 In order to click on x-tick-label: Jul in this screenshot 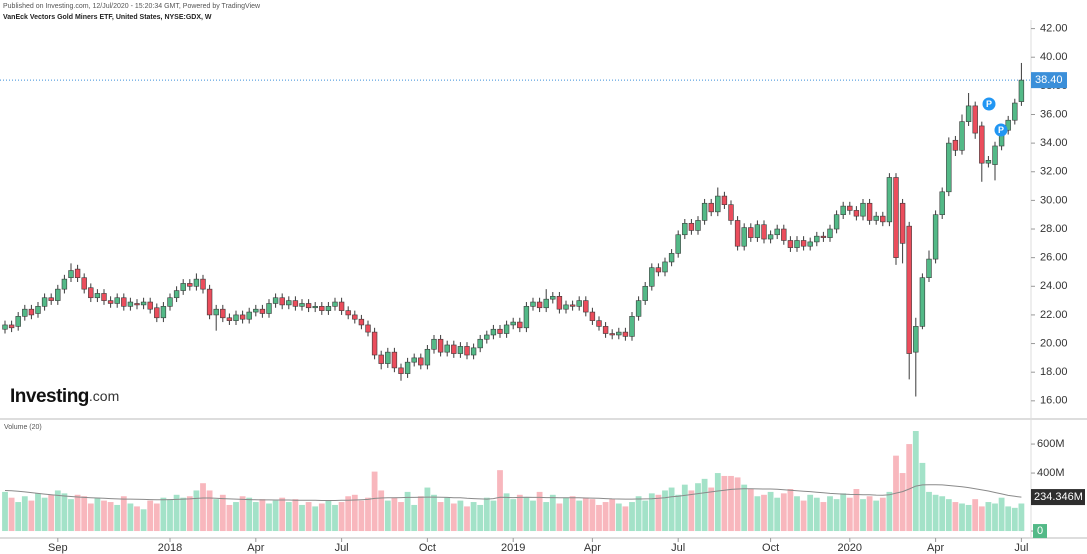, I will do `click(1021, 548)`.